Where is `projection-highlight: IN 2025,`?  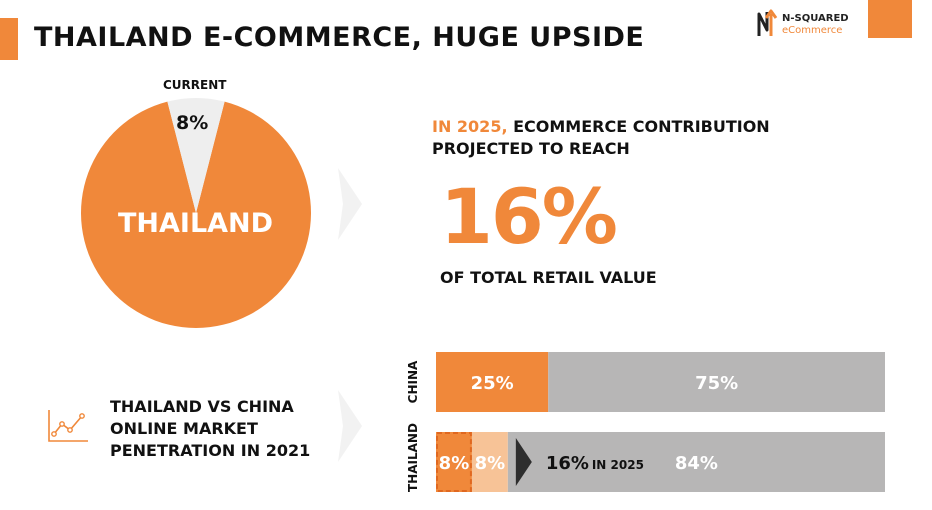 projection-highlight: IN 2025, is located at coordinates (470, 126).